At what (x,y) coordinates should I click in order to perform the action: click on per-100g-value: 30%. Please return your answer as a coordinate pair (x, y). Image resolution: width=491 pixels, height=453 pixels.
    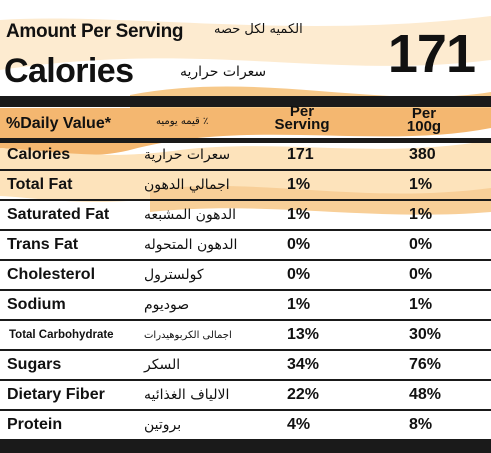
    Looking at the image, I should click on (425, 334).